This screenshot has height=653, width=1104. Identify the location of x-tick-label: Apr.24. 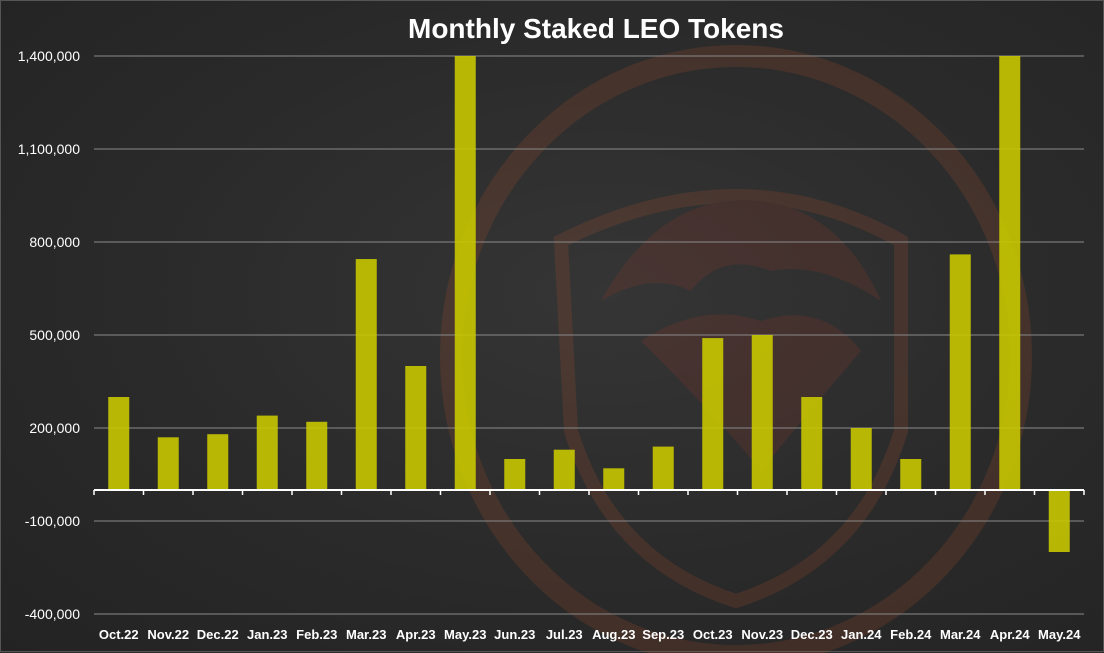
(1010, 634).